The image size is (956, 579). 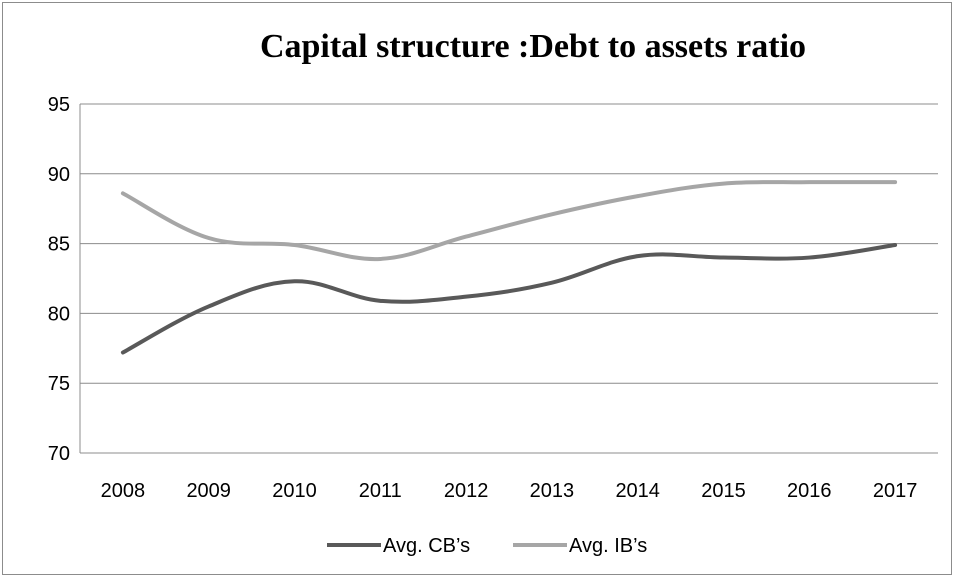 What do you see at coordinates (466, 491) in the screenshot?
I see `x-tick-label: 2012` at bounding box center [466, 491].